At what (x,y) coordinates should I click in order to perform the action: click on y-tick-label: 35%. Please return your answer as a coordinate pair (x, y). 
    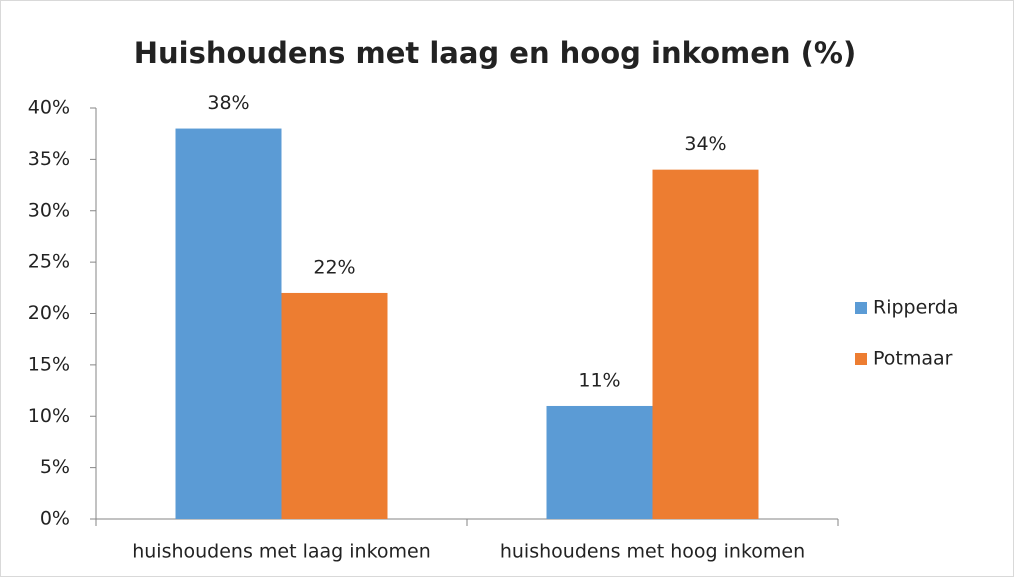
    Looking at the image, I should click on (49, 159).